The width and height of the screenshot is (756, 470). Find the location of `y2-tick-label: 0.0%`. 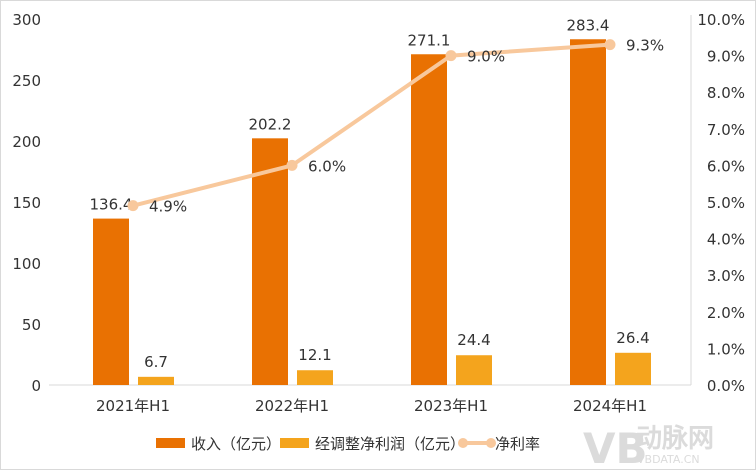

y2-tick-label: 0.0% is located at coordinates (726, 386).